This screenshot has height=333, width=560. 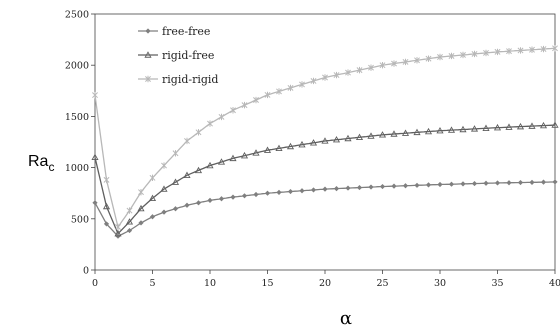 I want to click on y-tick-label: 0, so click(x=86, y=271).